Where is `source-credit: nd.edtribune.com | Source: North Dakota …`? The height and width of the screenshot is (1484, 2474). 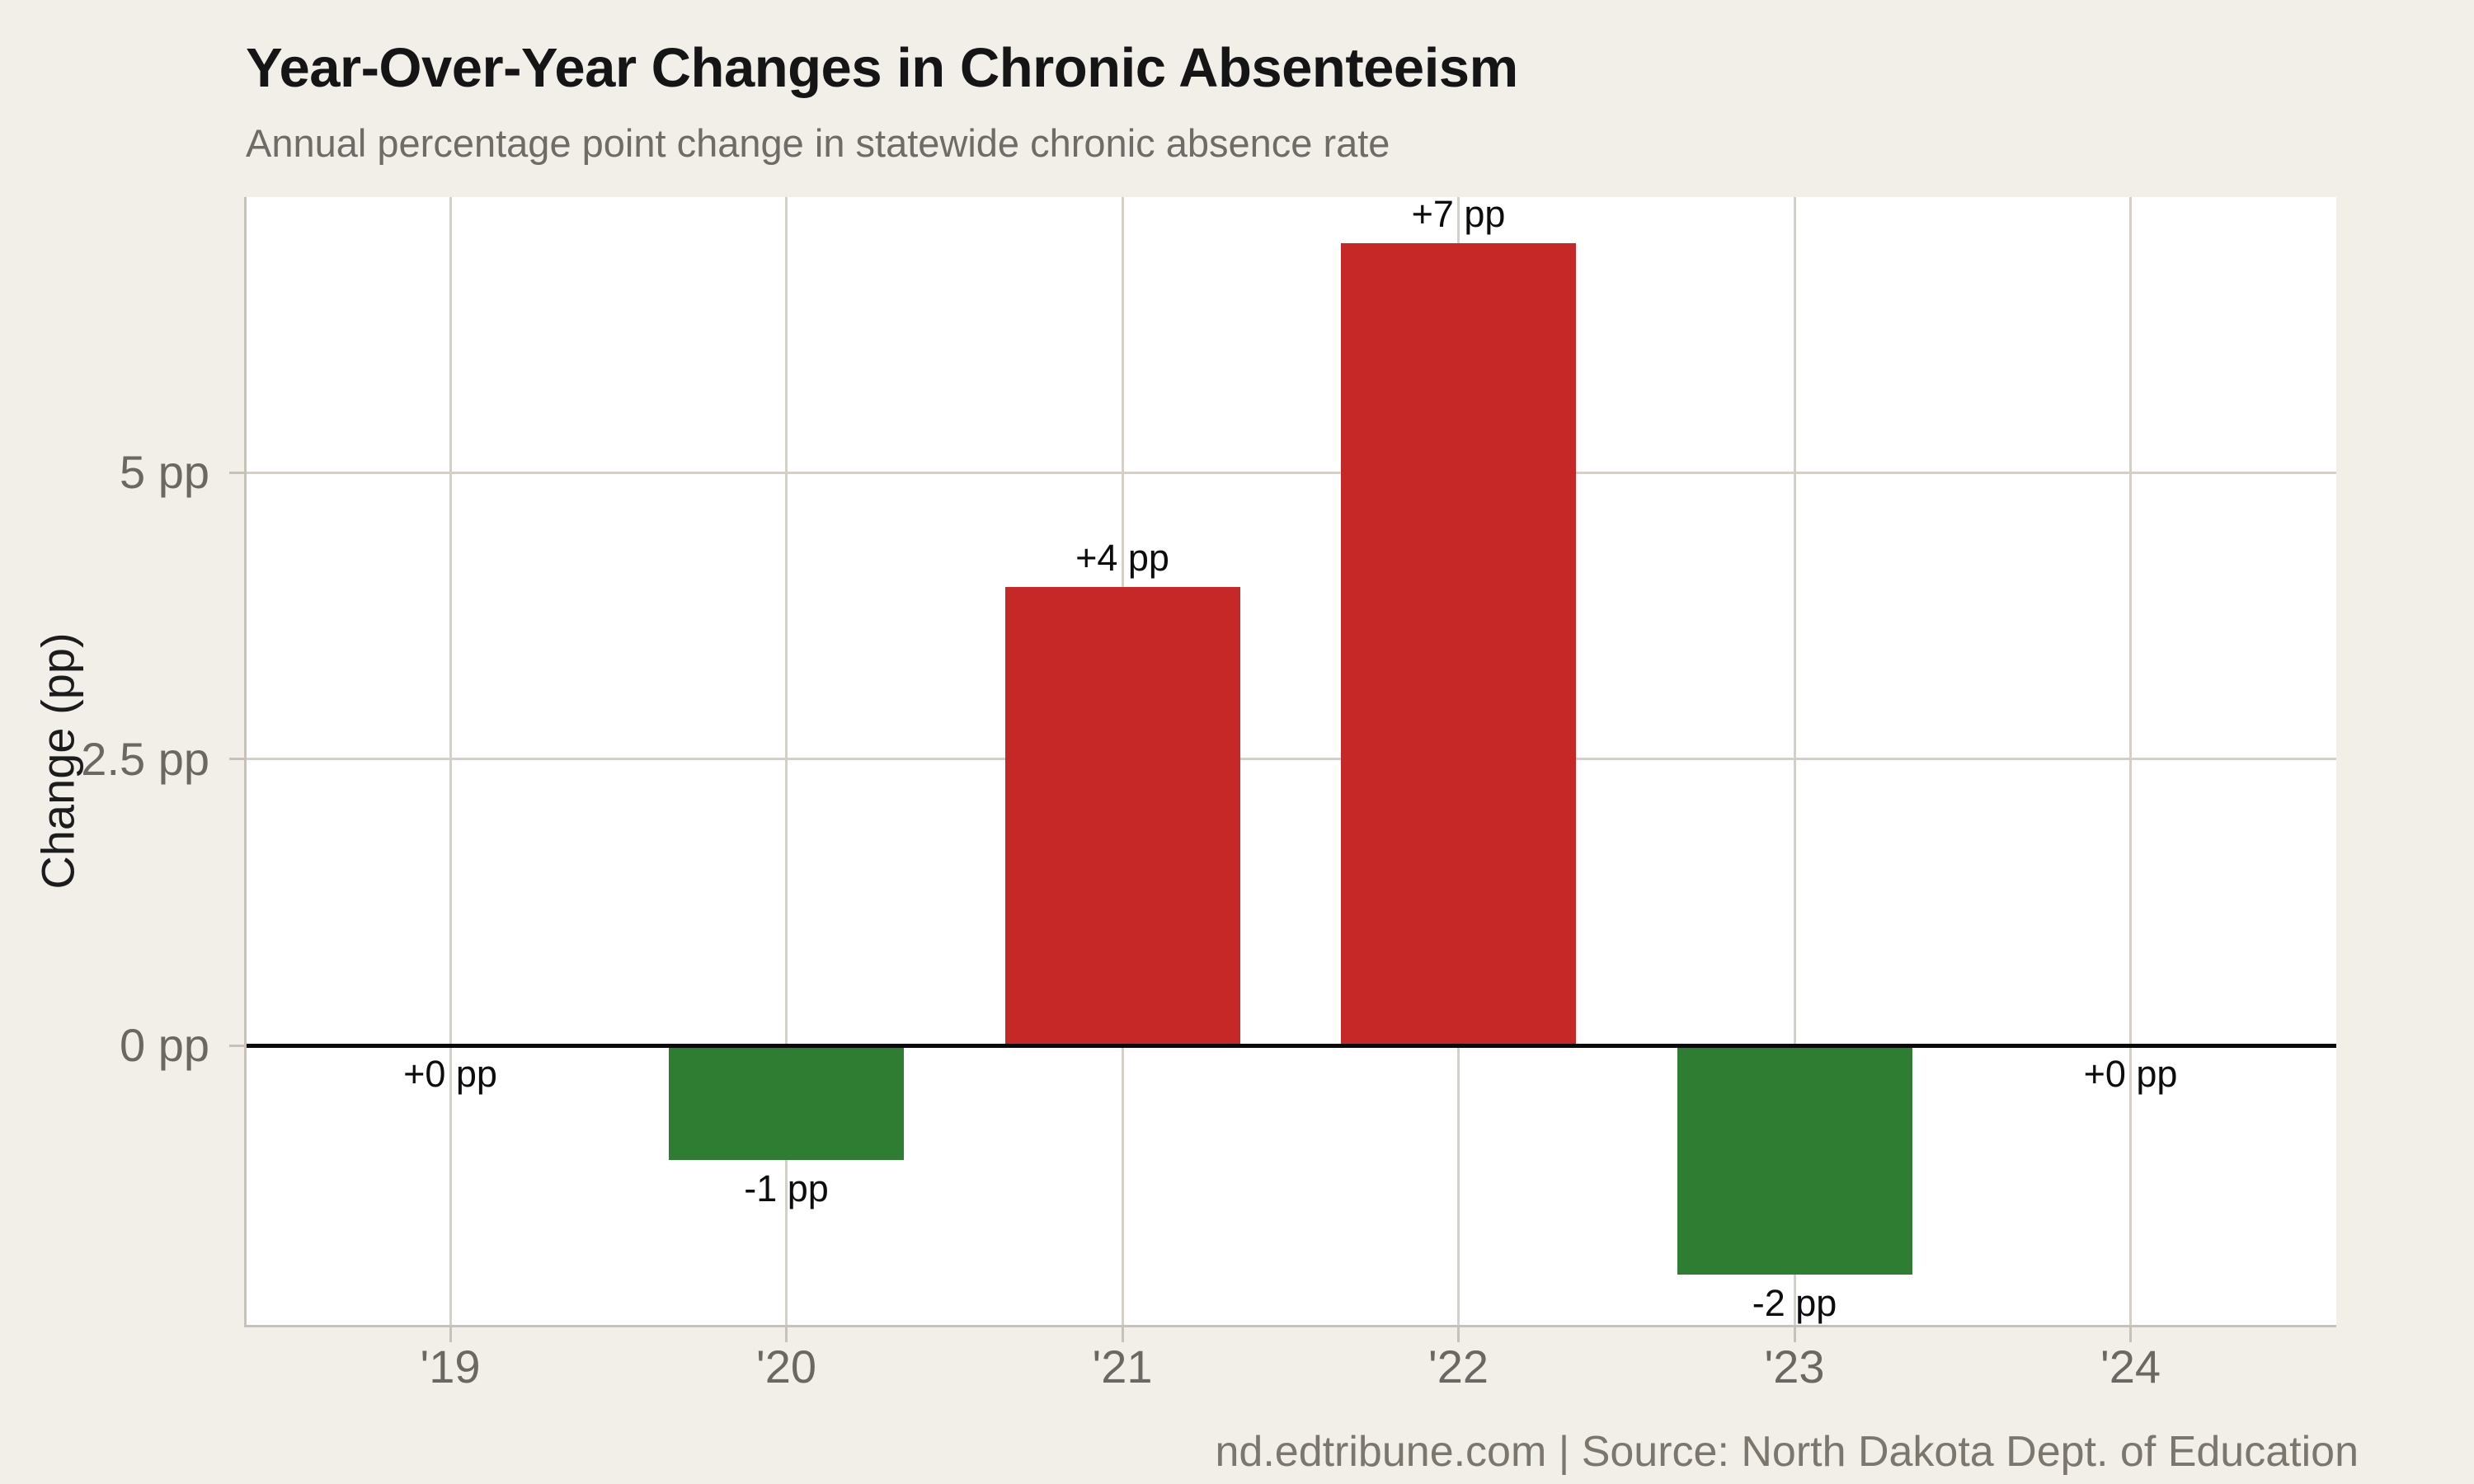 source-credit: nd.edtribune.com | Source: North Dakota … is located at coordinates (1787, 1452).